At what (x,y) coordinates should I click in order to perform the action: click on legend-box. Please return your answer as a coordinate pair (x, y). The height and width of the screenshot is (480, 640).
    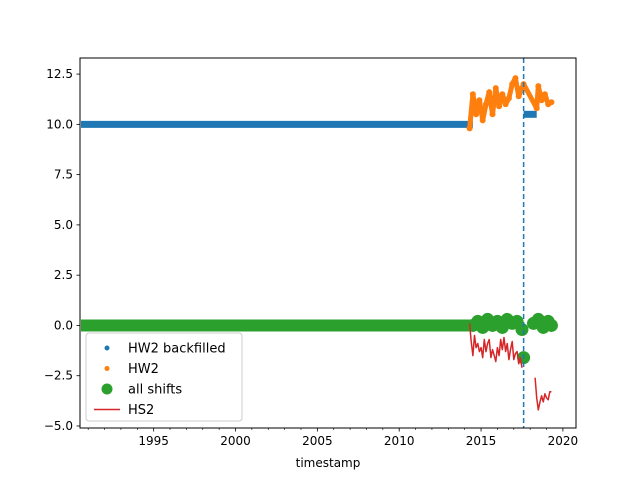
    Looking at the image, I should click on (164, 377).